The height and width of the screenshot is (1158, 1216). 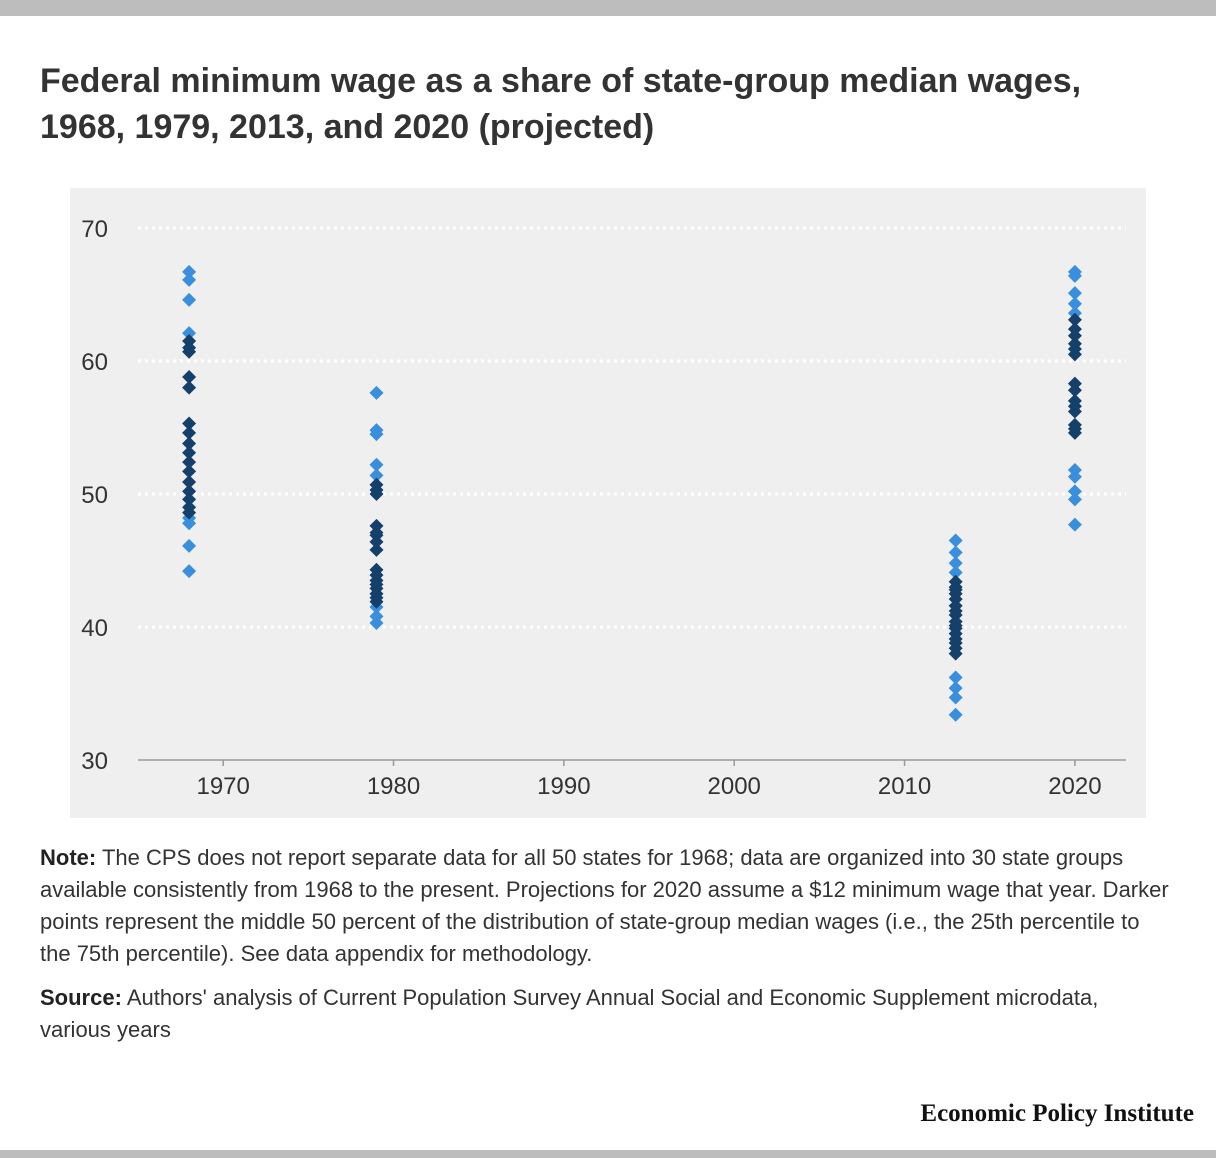 I want to click on x-tick-label: 2020, so click(x=1074, y=786).